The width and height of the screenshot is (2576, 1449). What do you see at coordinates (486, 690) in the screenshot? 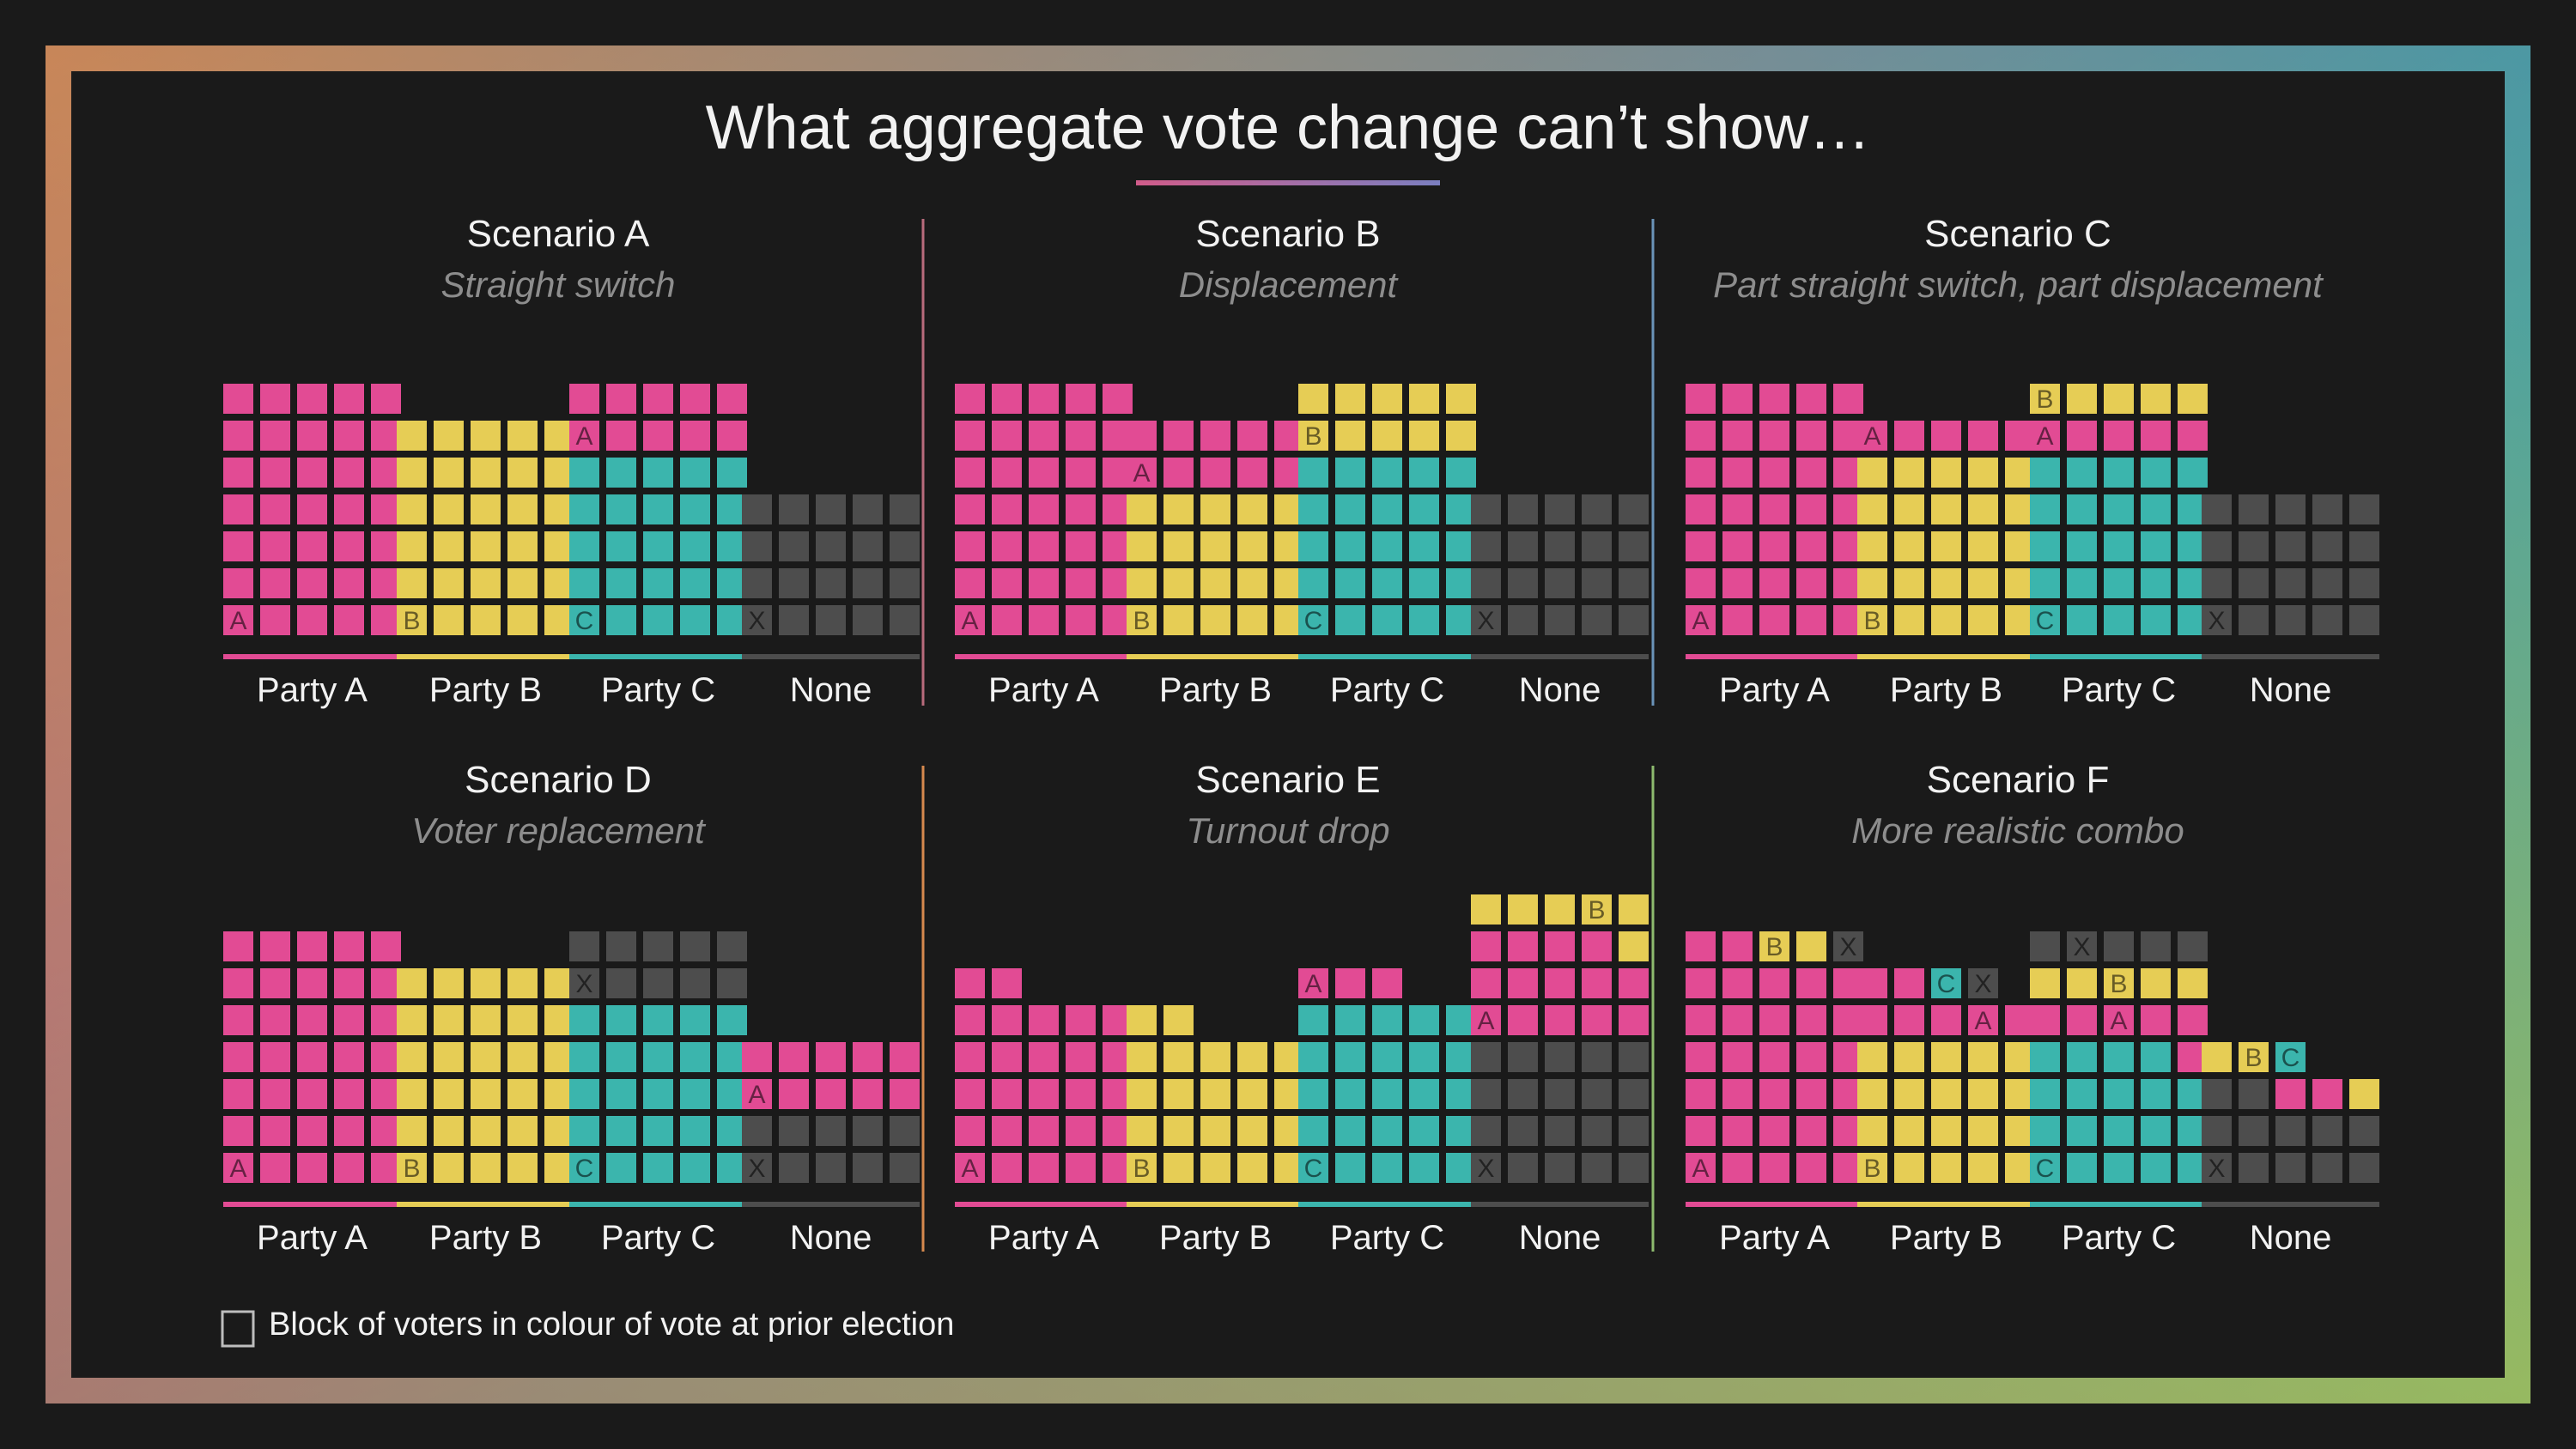
I see `party-label: Party B` at bounding box center [486, 690].